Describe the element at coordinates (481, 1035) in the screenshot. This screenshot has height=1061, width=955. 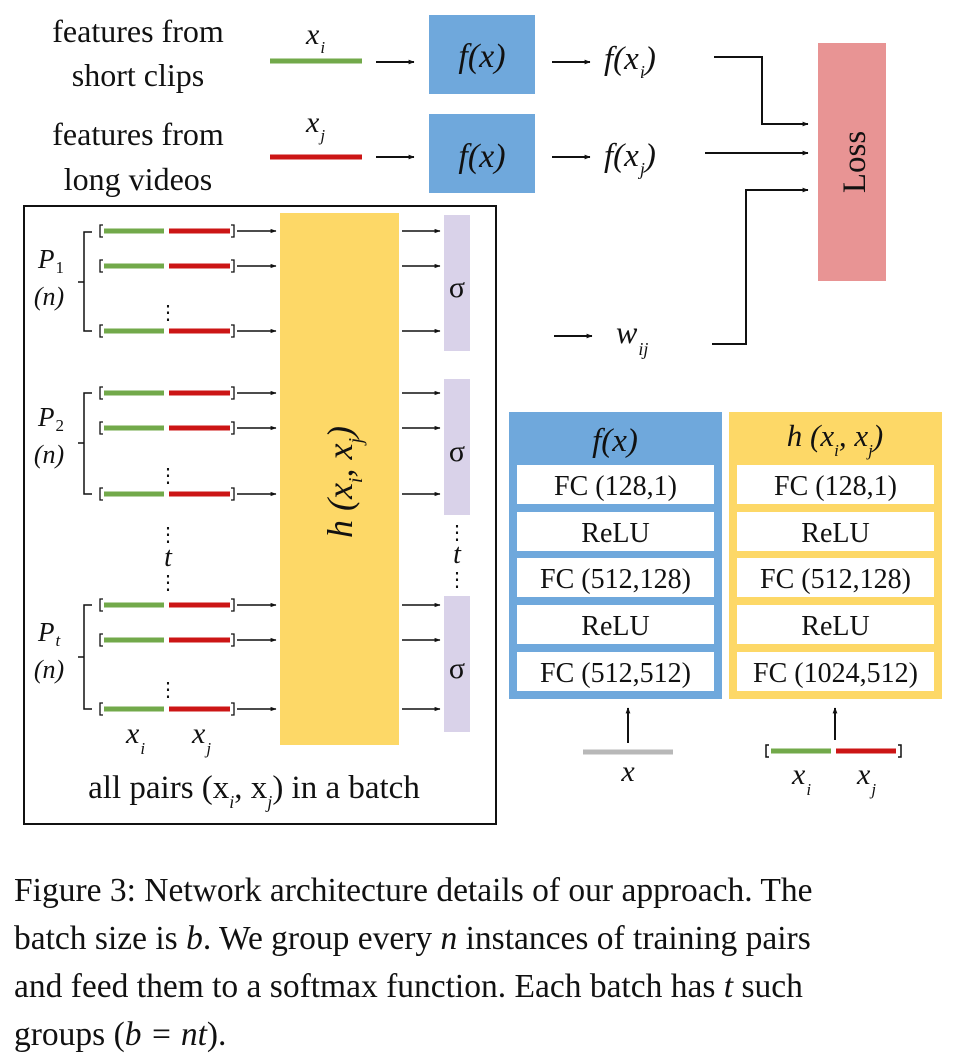
I see `caption-line-4: groups (b = nt).` at that location.